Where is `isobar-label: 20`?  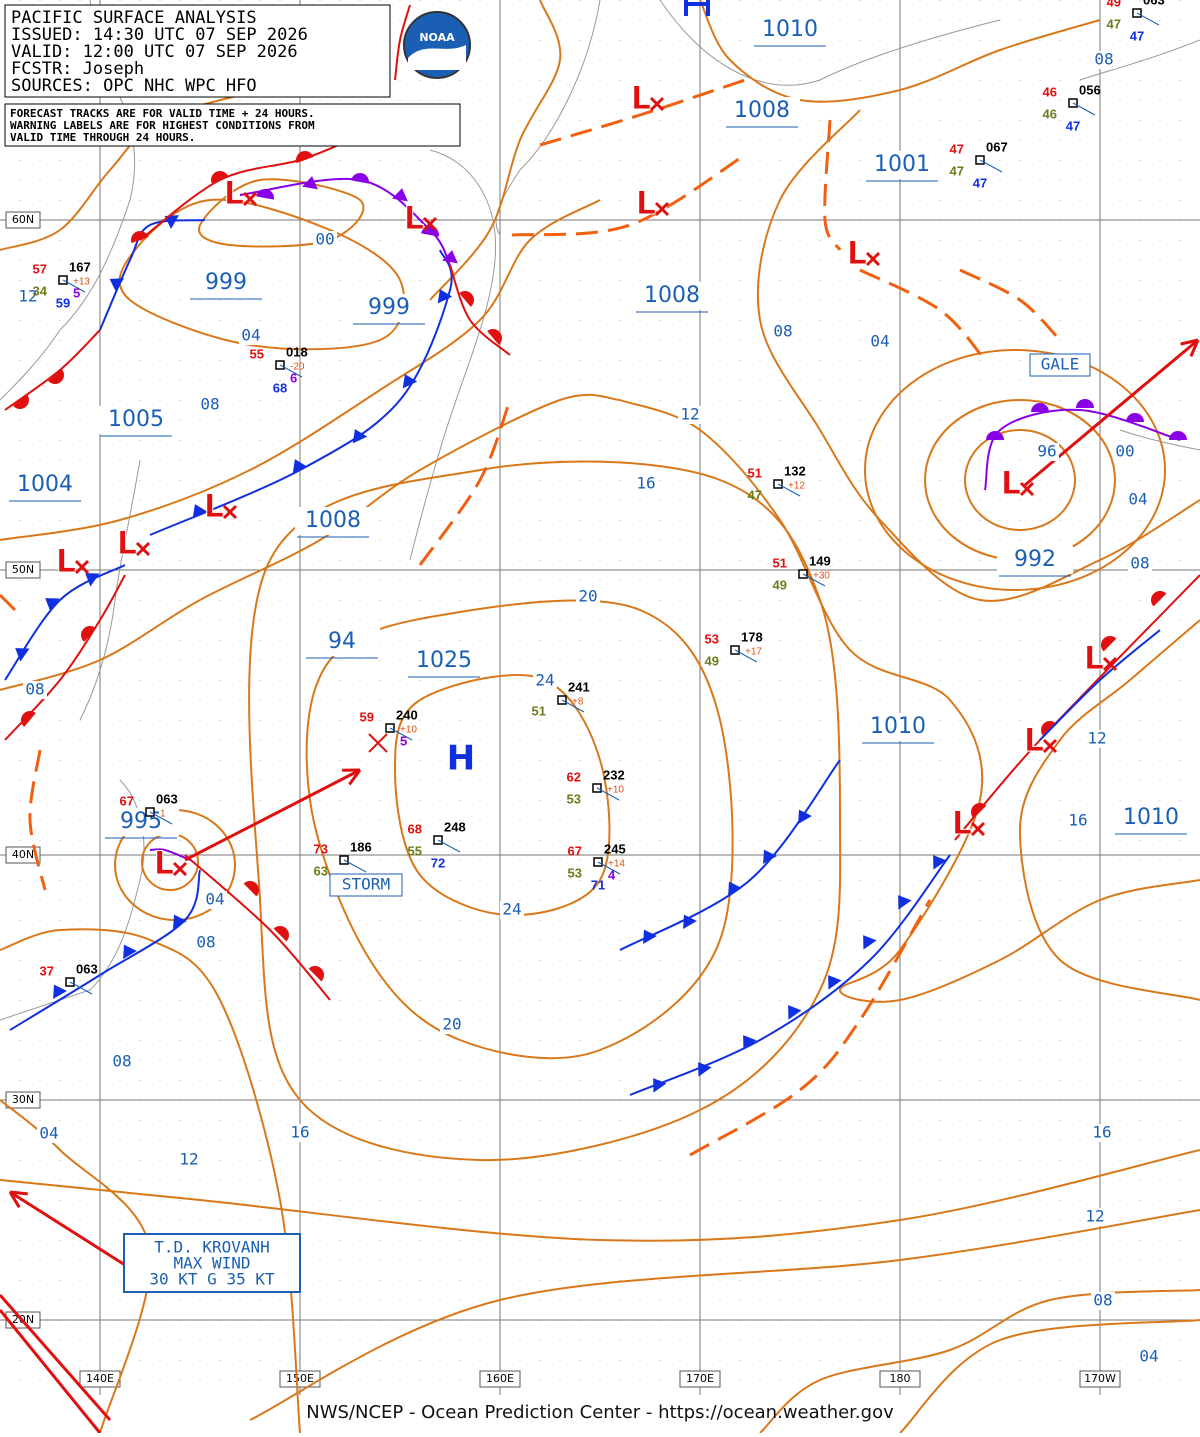
isobar-label: 20 is located at coordinates (587, 596).